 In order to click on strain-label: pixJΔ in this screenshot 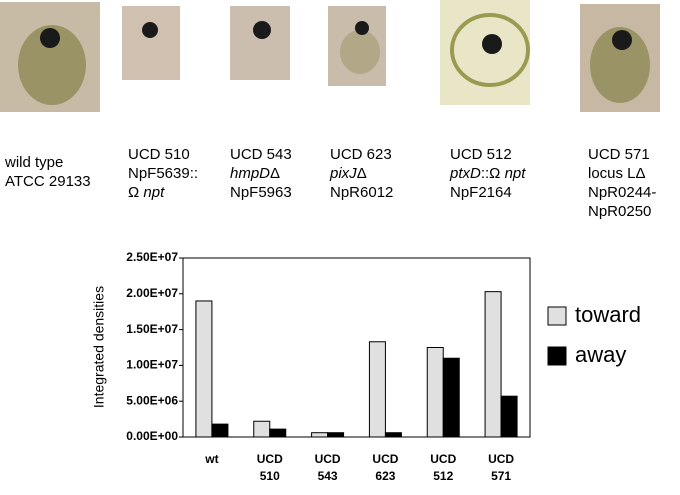, I will do `click(348, 173)`.